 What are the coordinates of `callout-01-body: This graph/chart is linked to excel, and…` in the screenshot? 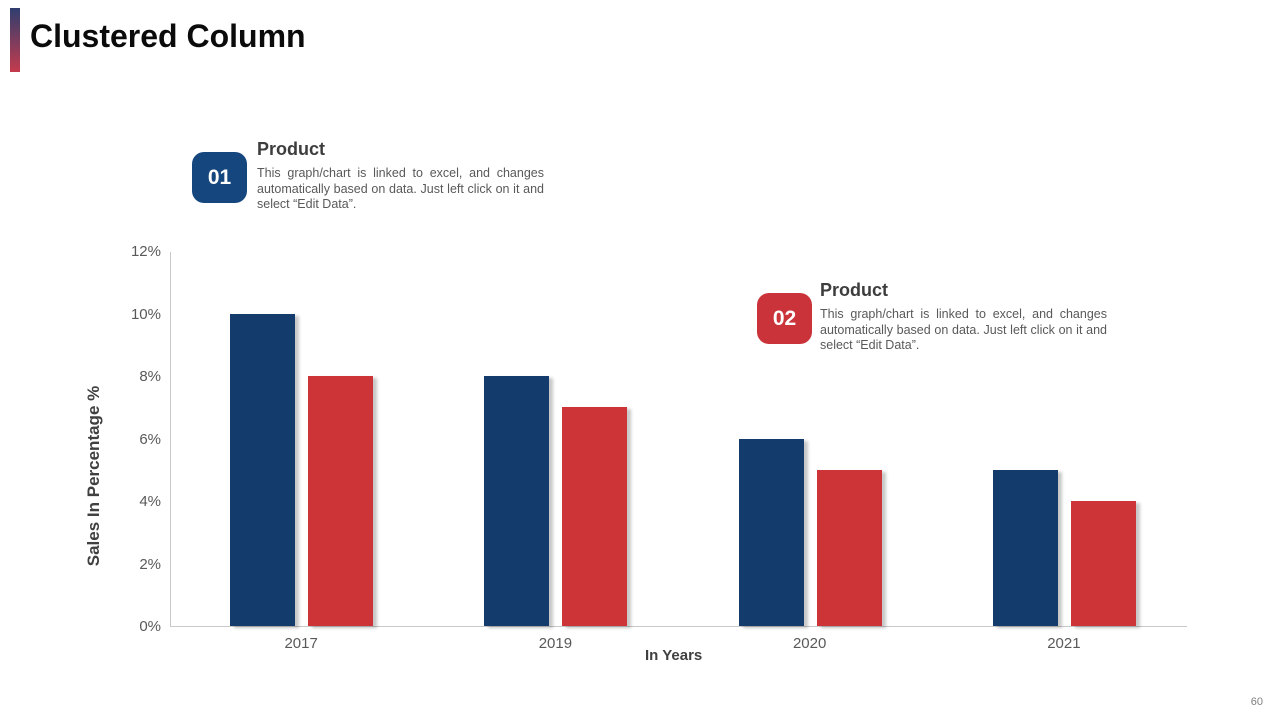 It's located at (400, 189).